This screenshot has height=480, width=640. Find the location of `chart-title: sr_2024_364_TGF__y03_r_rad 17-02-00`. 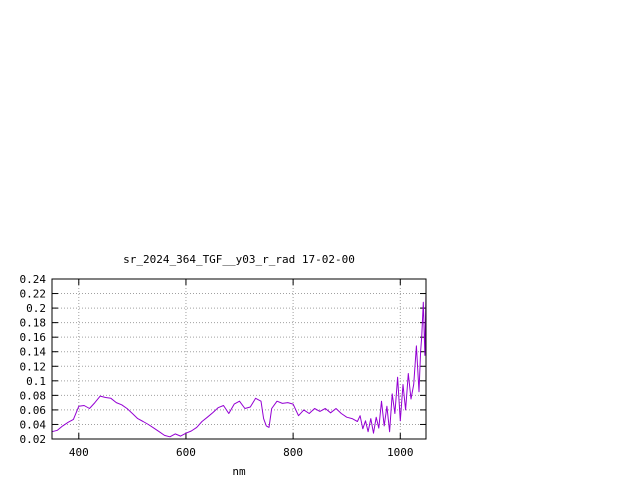

chart-title: sr_2024_364_TGF__y03_r_rad 17-02-00 is located at coordinates (239, 259).